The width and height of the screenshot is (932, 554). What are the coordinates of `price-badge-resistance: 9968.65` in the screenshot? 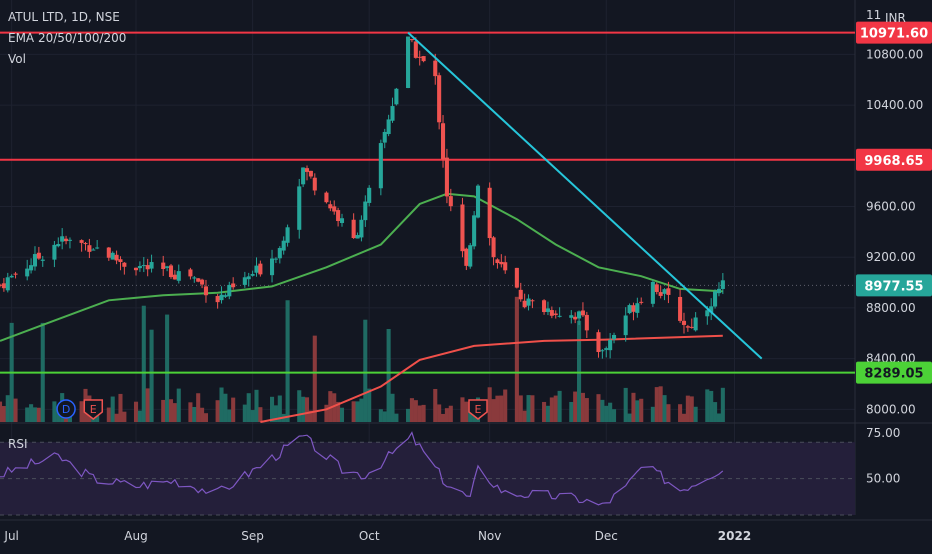 It's located at (894, 159).